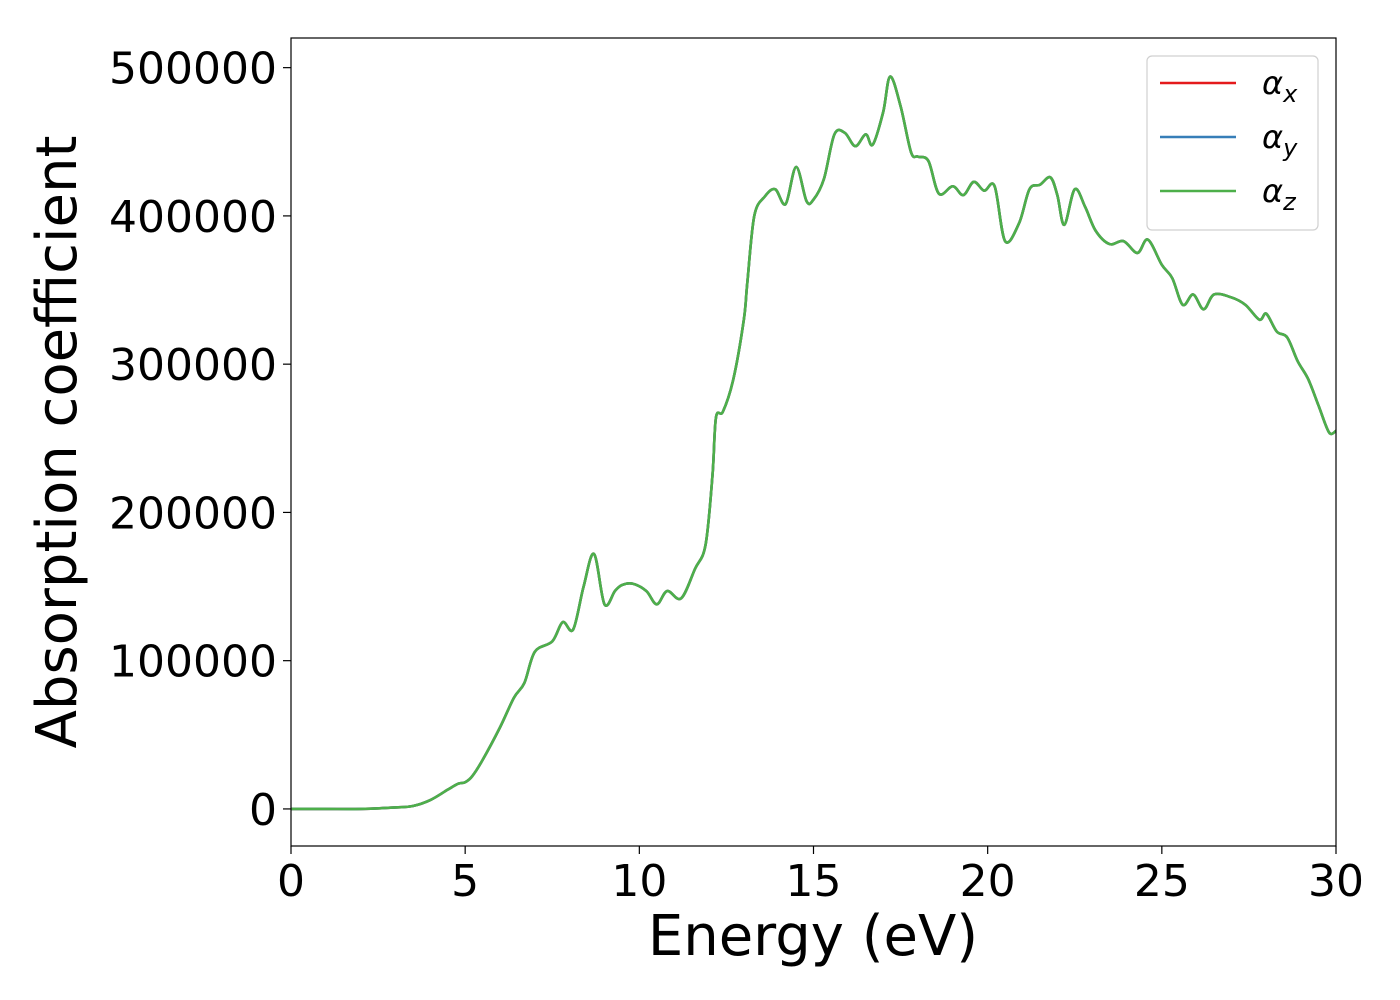 The image size is (1400, 1000). I want to click on y-axis: 0 100000 200000 300000 400000 500000, so click(200, 440).